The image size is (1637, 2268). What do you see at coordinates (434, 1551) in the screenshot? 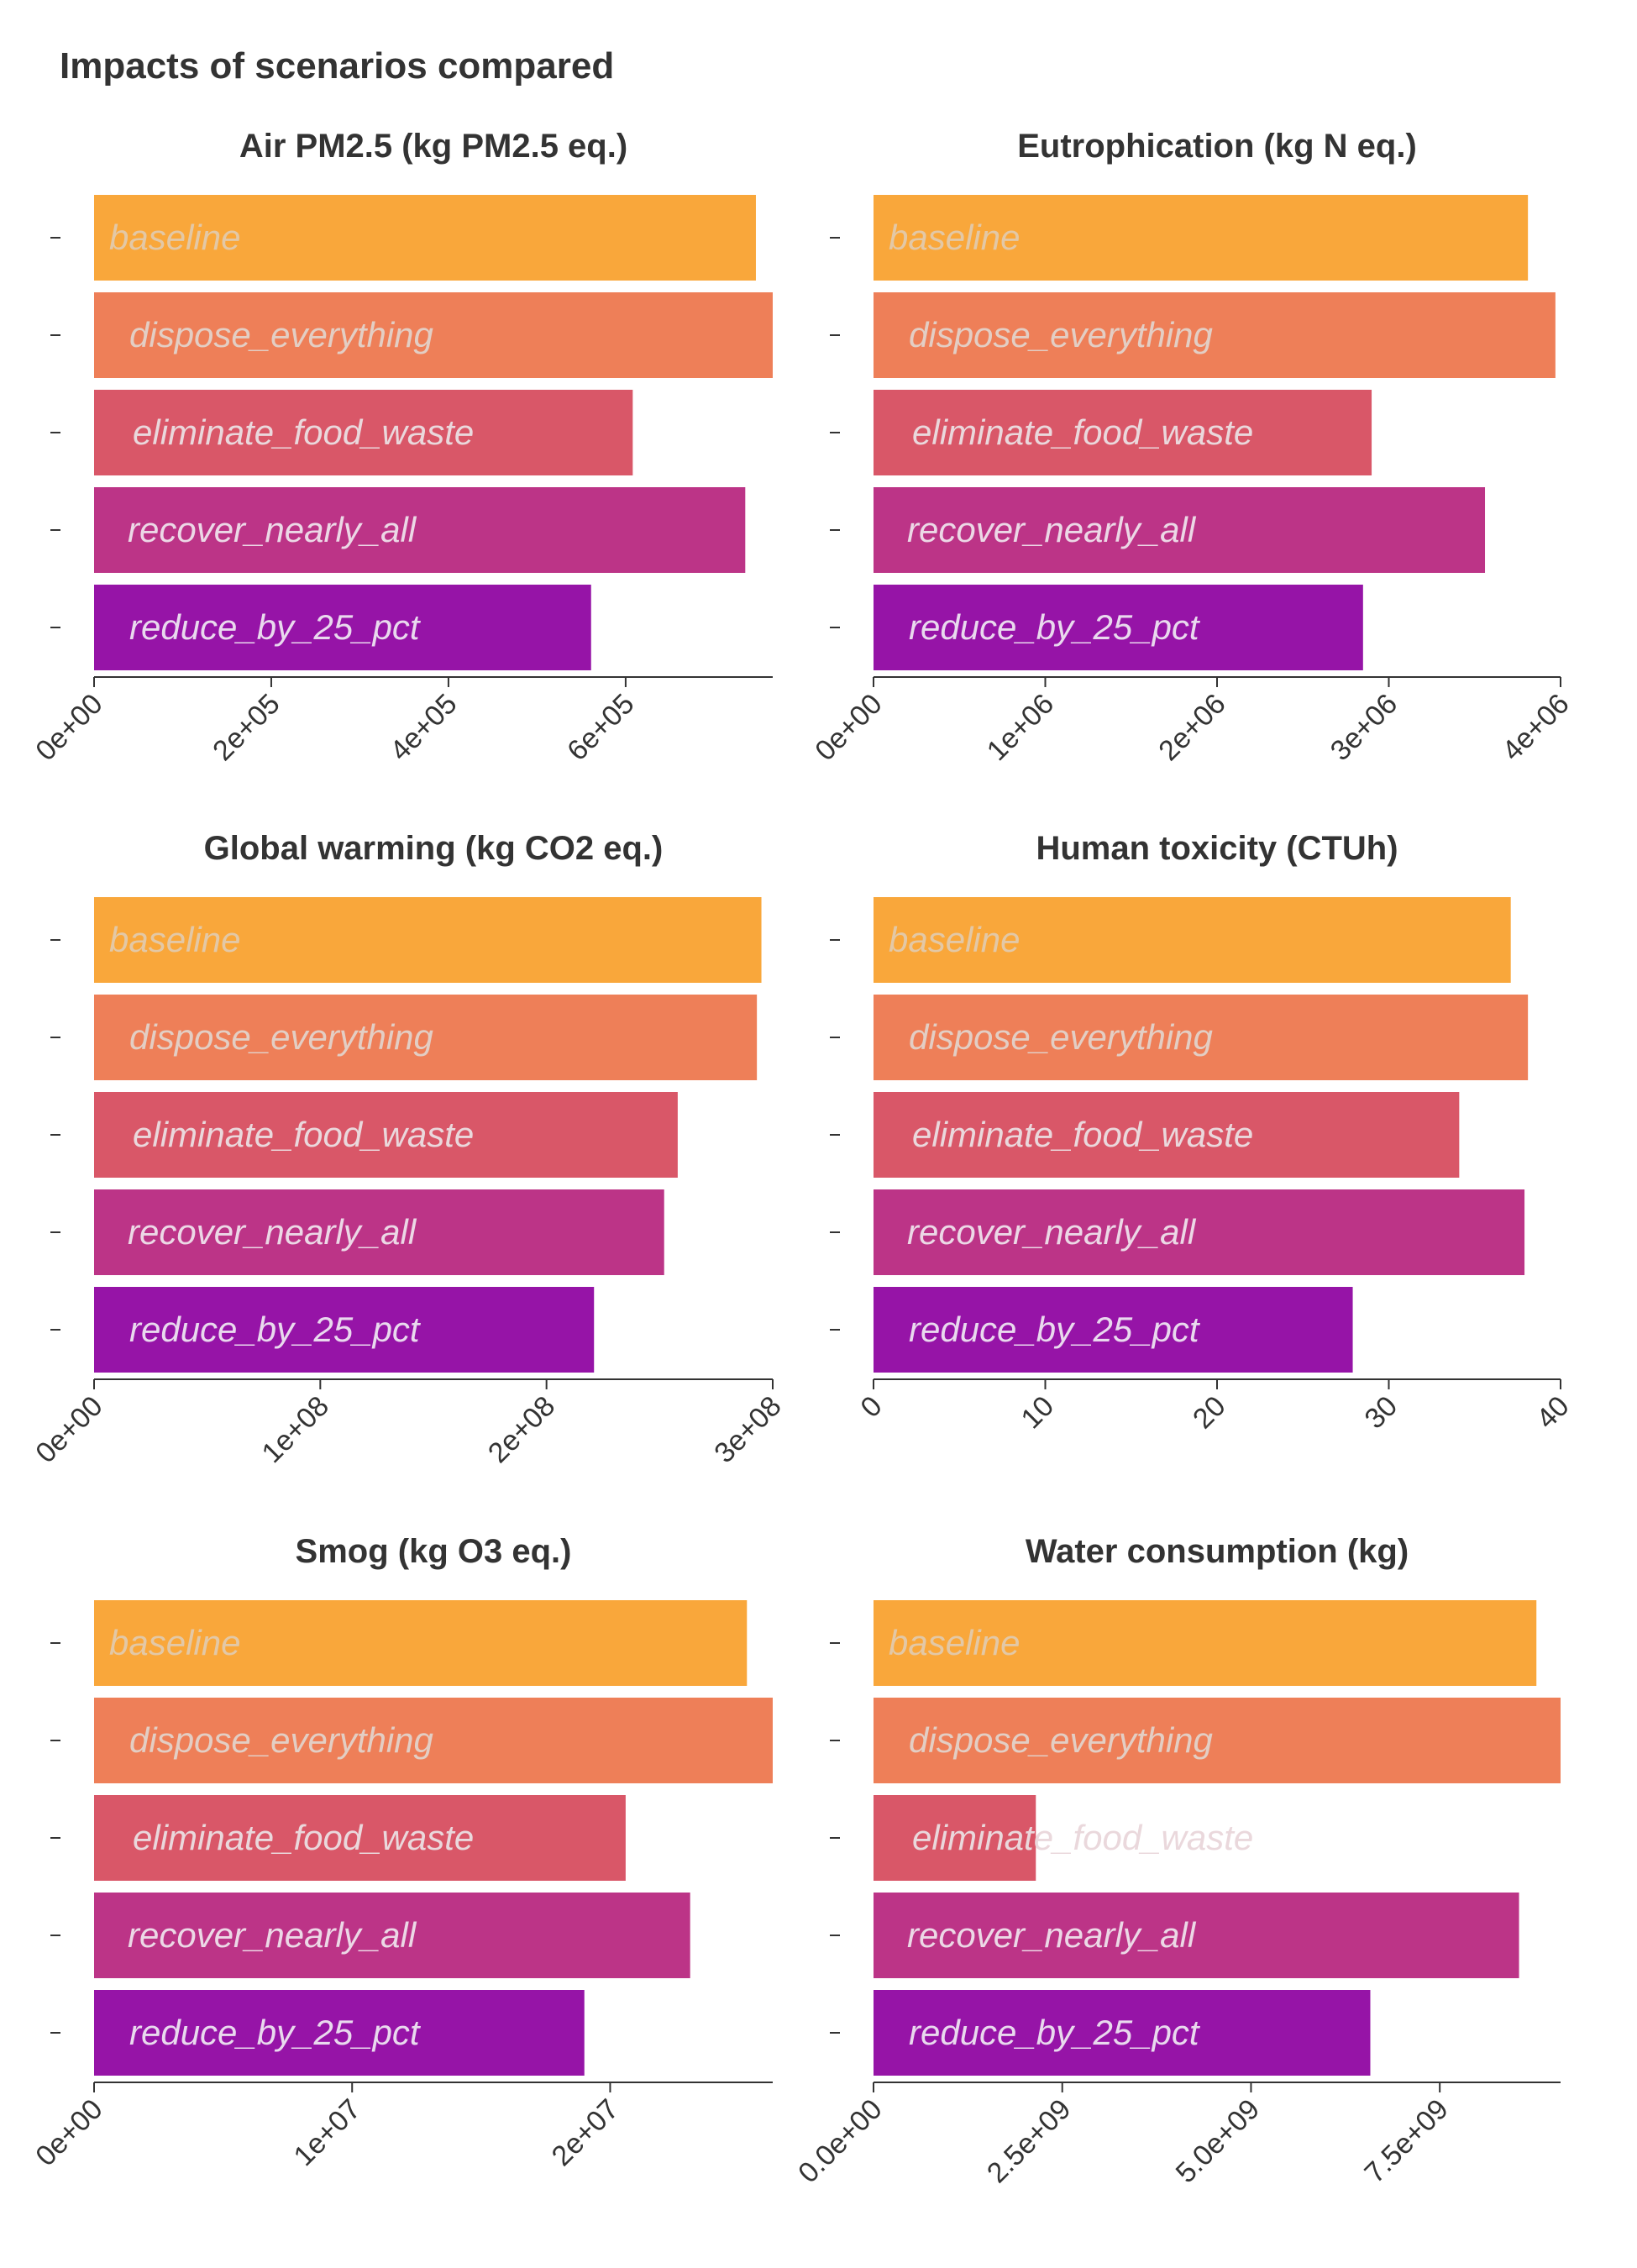
I see `panel-title: Smog (kg O3 eq.)` at bounding box center [434, 1551].